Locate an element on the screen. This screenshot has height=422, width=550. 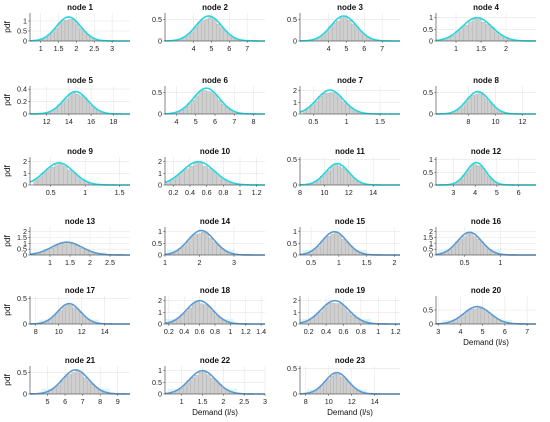
subplot-title: node 3 is located at coordinates (350, 7).